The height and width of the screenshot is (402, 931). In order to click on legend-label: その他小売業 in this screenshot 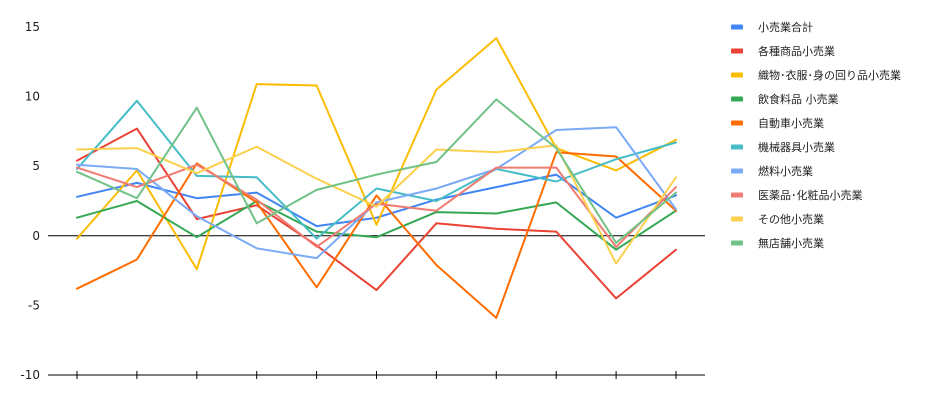, I will do `click(791, 219)`.